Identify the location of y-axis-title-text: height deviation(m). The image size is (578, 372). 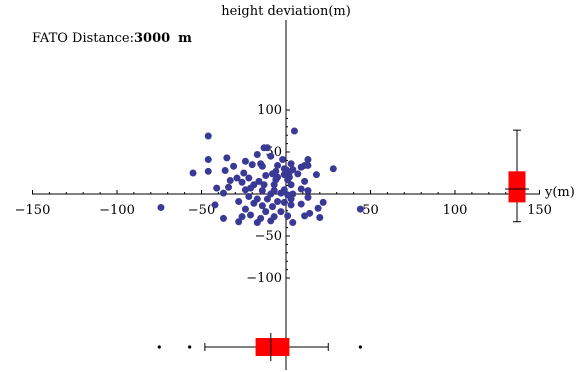
(286, 11).